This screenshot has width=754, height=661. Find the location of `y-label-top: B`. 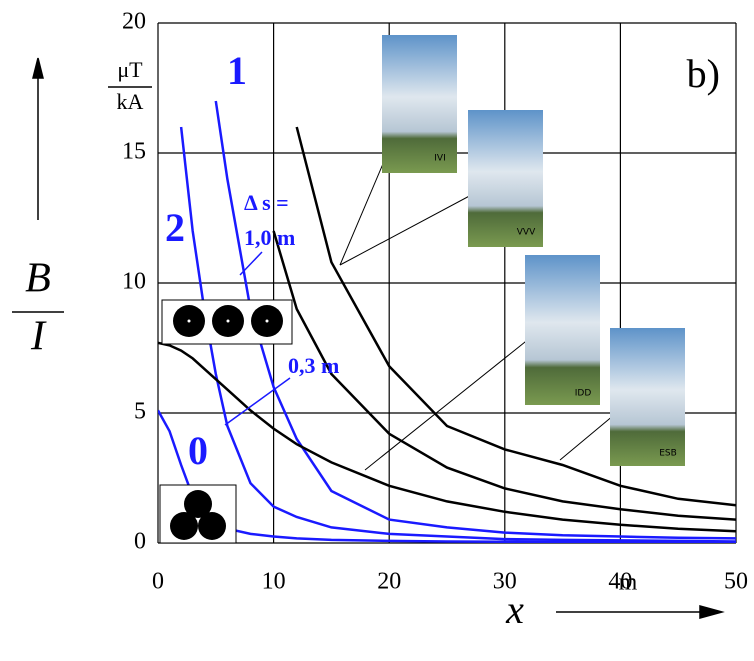

y-label-top: B is located at coordinates (38, 279).